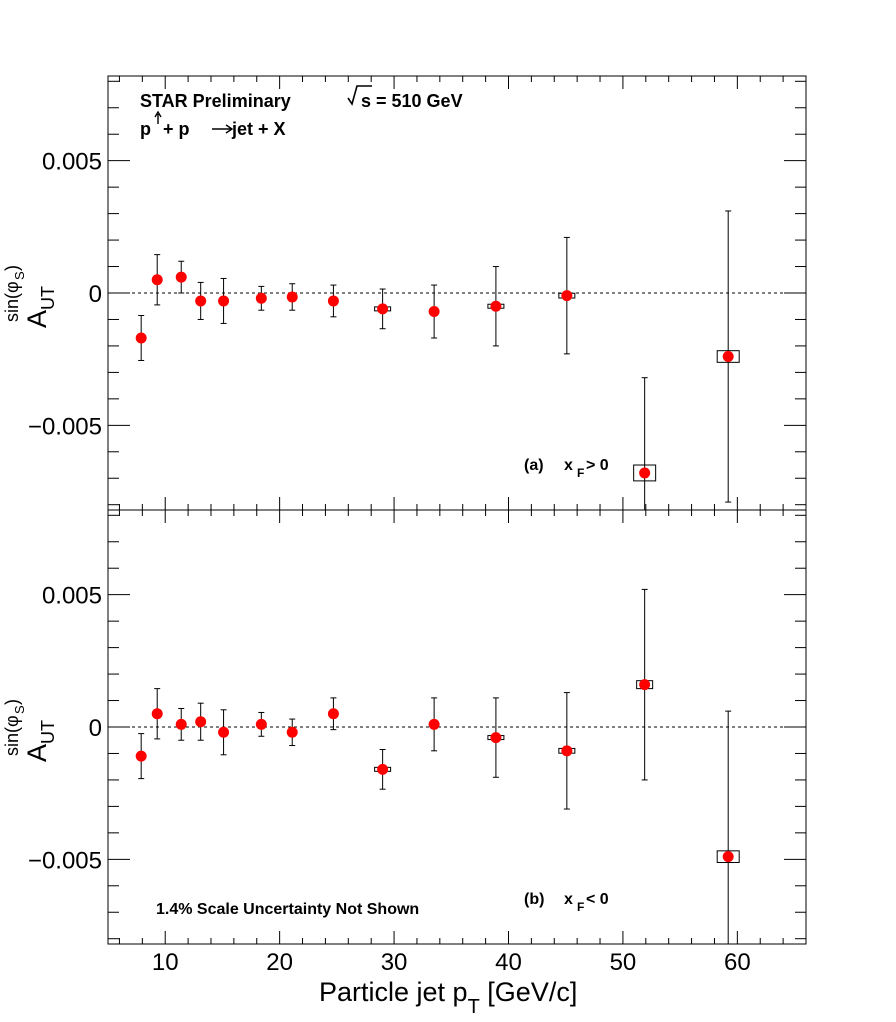 This screenshot has width=896, height=1022. Describe the element at coordinates (412, 101) in the screenshot. I see `header-sqrts-text: s = 510 GeV` at that location.